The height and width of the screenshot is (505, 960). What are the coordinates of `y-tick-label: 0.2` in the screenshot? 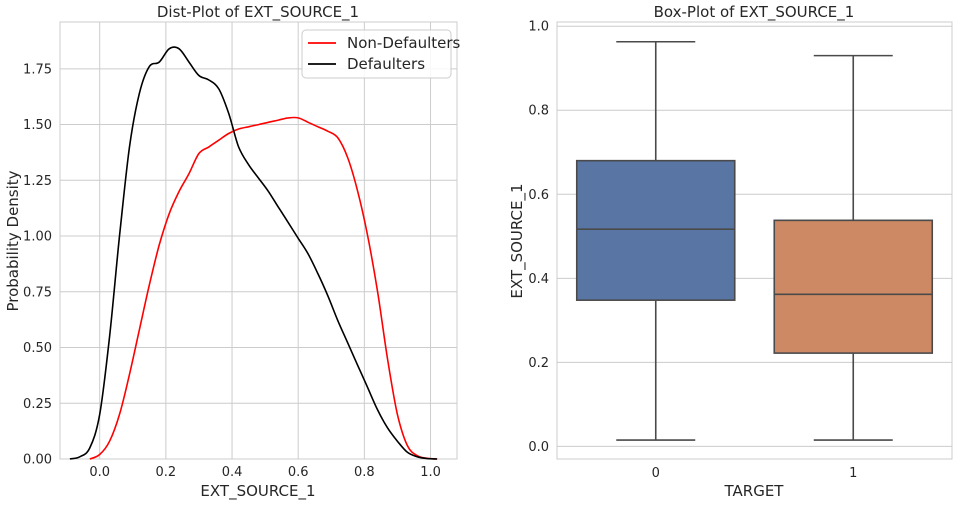 It's located at (538, 363).